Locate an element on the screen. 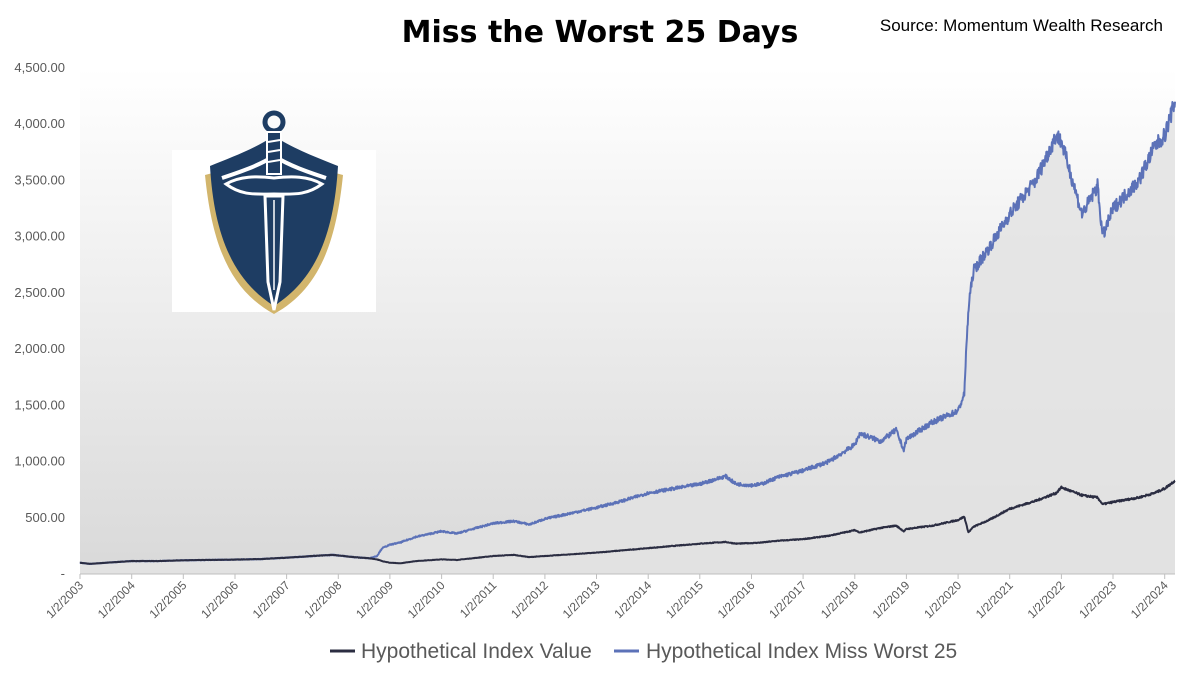 The image size is (1200, 683). y-tick-label: 1,500.00 is located at coordinates (39, 404).